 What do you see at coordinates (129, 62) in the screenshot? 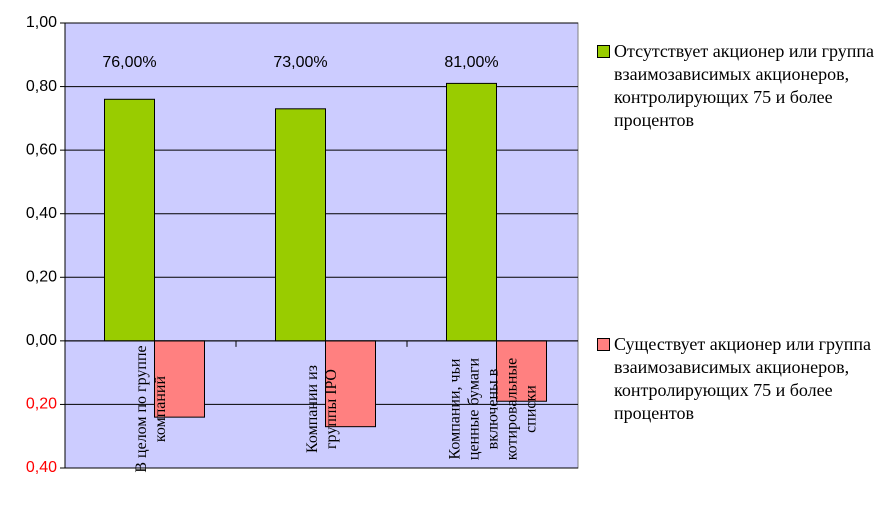
I see `value-label: 76,00%` at bounding box center [129, 62].